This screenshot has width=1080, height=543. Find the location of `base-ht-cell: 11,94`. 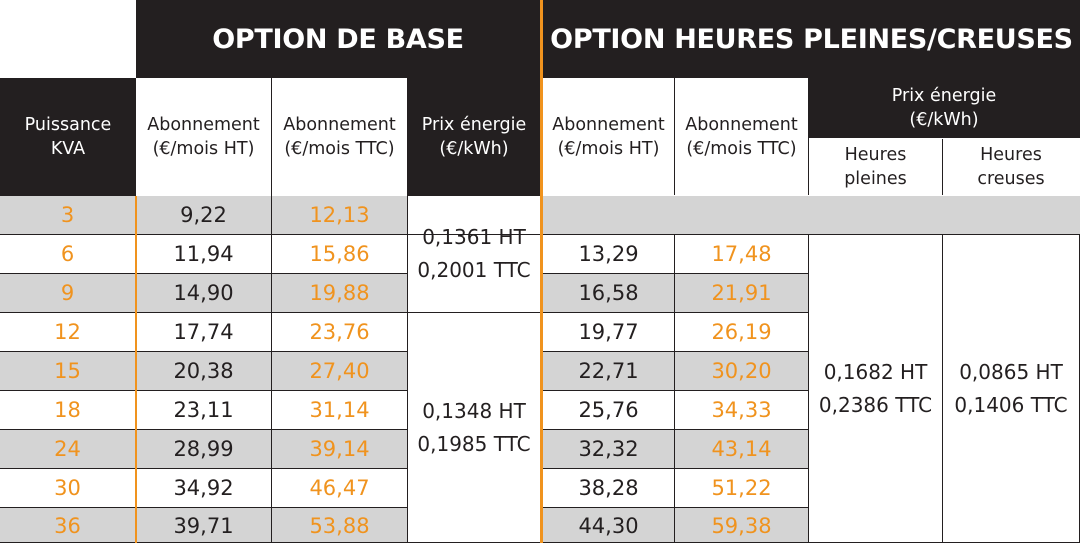

base-ht-cell: 11,94 is located at coordinates (203, 254).